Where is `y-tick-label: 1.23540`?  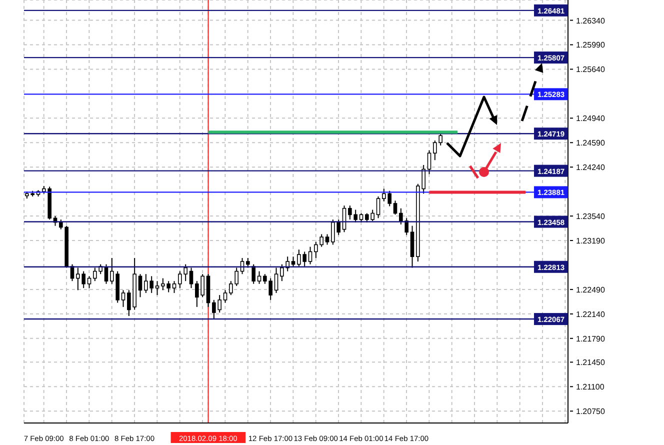 y-tick-label: 1.23540 is located at coordinates (591, 217).